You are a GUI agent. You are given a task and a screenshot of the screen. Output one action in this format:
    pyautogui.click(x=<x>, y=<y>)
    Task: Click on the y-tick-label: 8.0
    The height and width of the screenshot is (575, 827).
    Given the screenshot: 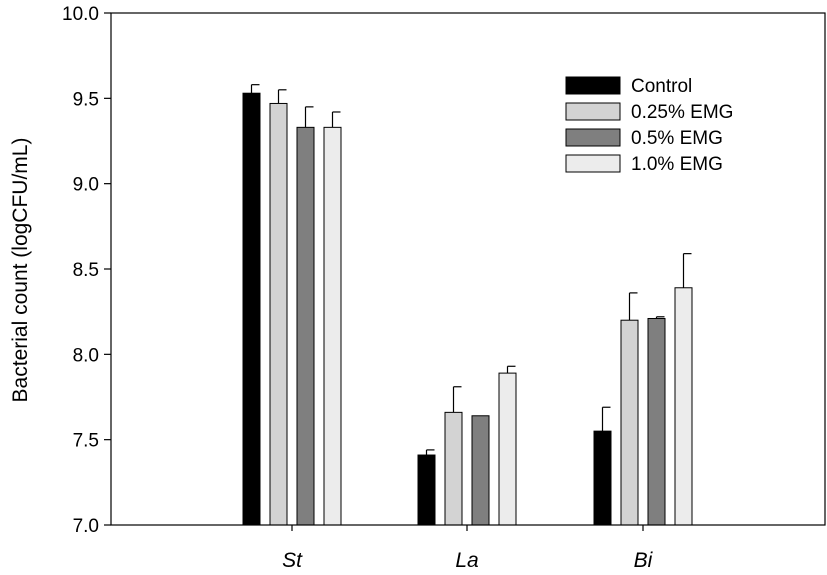 What is the action you would take?
    pyautogui.click(x=86, y=355)
    